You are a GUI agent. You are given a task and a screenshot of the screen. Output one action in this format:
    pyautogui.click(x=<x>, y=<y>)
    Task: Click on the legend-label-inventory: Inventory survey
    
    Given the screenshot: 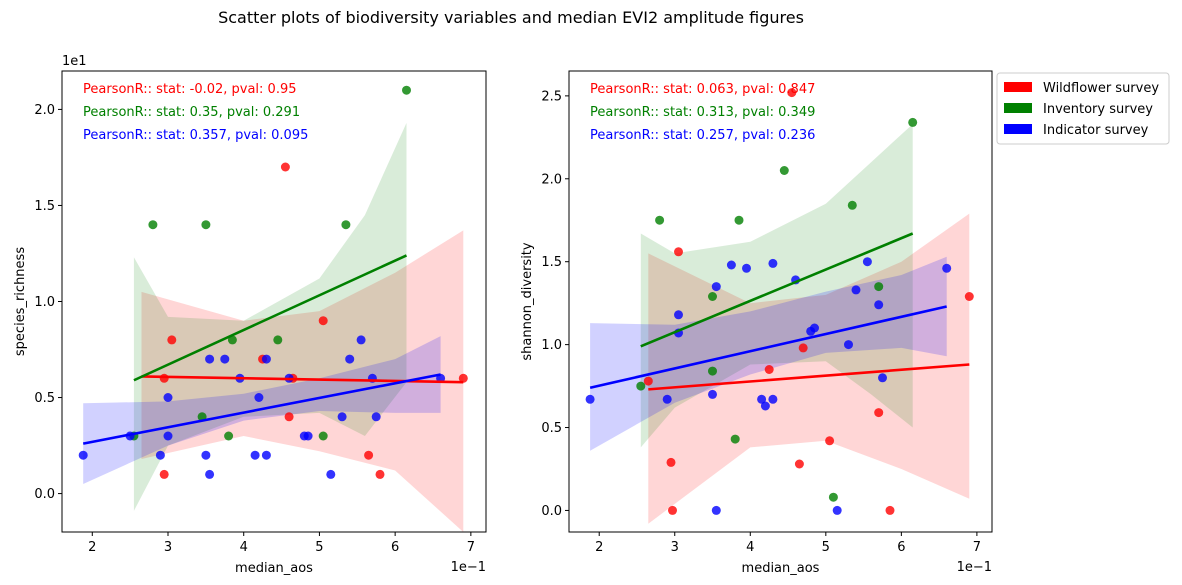 What is the action you would take?
    pyautogui.click(x=1098, y=109)
    